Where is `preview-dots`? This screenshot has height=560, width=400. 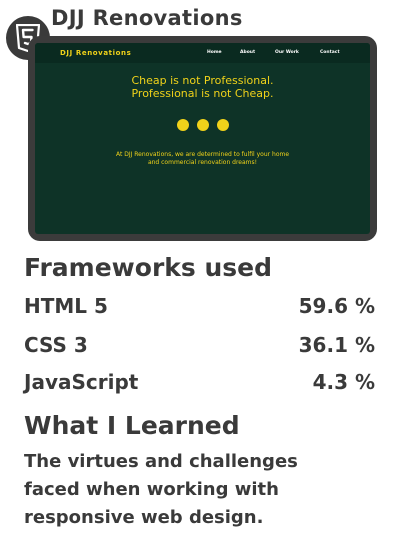 preview-dots is located at coordinates (202, 125).